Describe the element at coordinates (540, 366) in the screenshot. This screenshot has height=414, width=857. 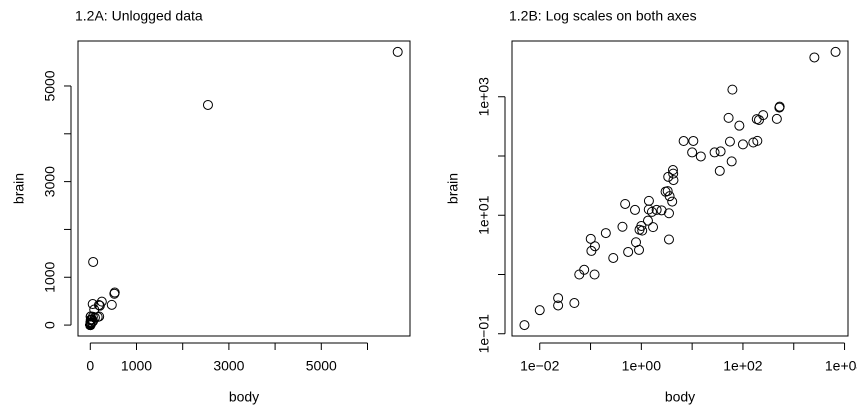
I see `x-tick-label: 1e−02` at that location.